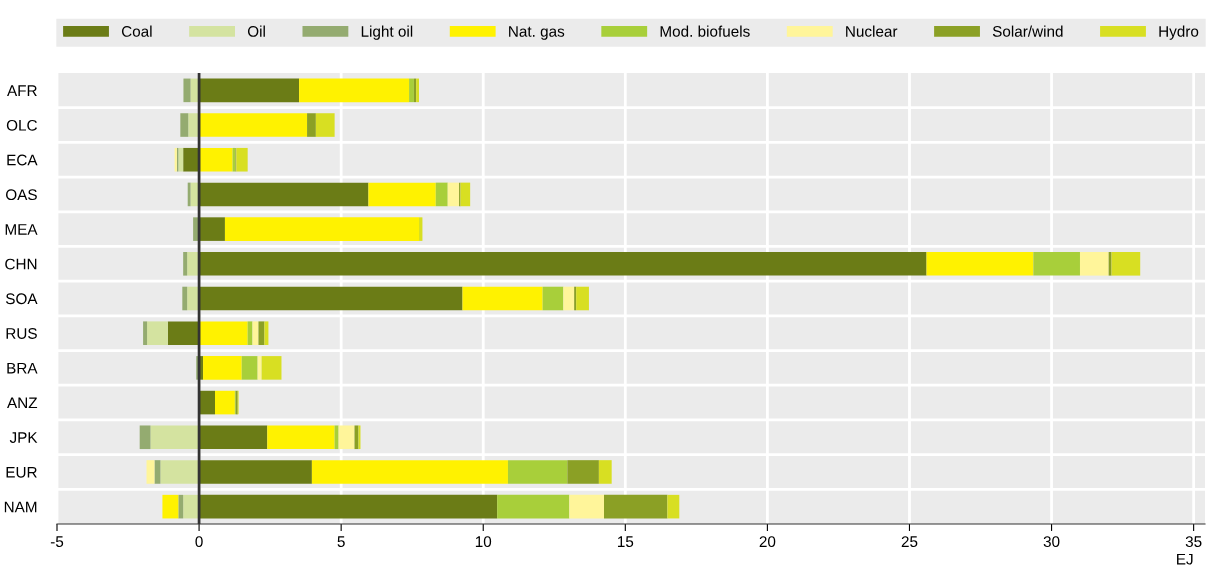 Image resolution: width=1214 pixels, height=578 pixels. I want to click on legend-label: Mod. biofuels, so click(705, 31).